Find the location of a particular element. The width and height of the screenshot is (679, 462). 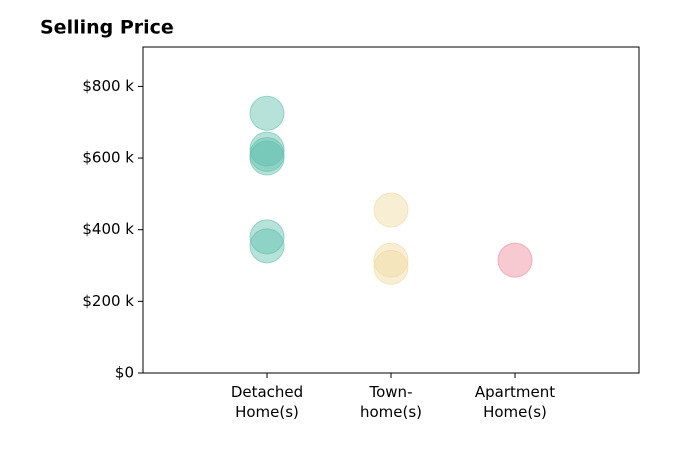

y-tick-label: $800 k is located at coordinates (108, 86).